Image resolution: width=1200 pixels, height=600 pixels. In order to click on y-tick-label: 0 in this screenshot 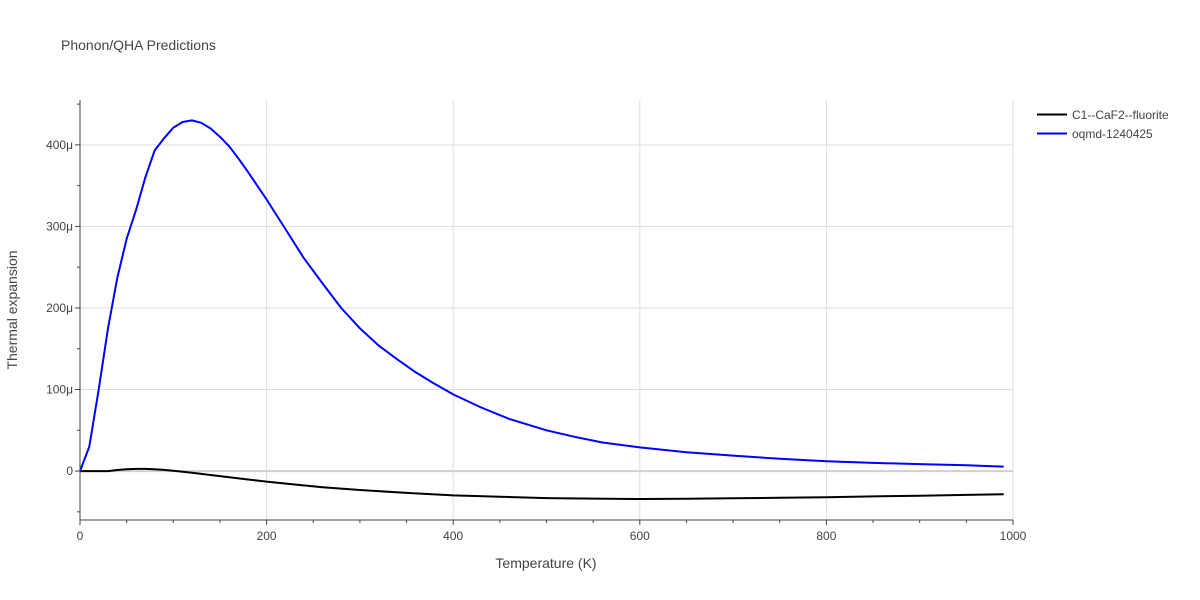, I will do `click(69, 471)`.